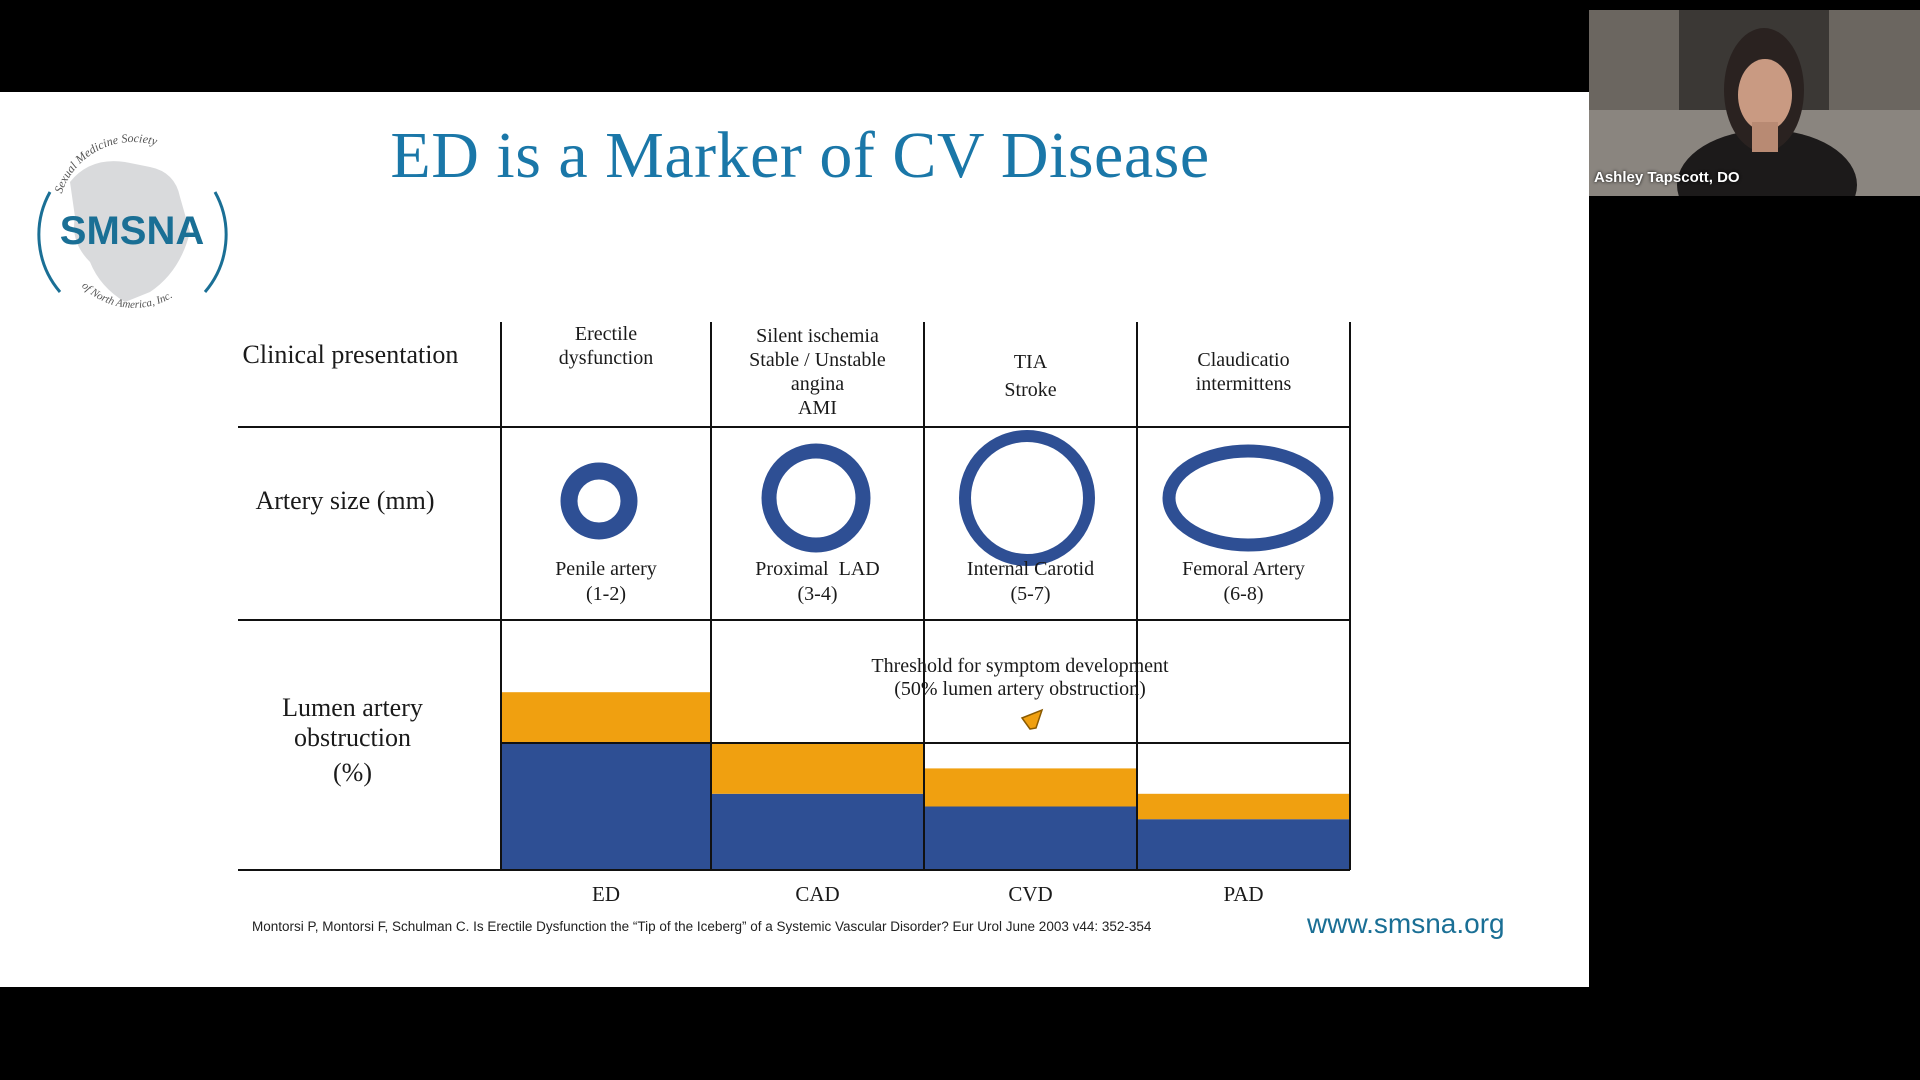 The image size is (1920, 1080). What do you see at coordinates (606, 717) in the screenshot?
I see `bar-ed-top` at bounding box center [606, 717].